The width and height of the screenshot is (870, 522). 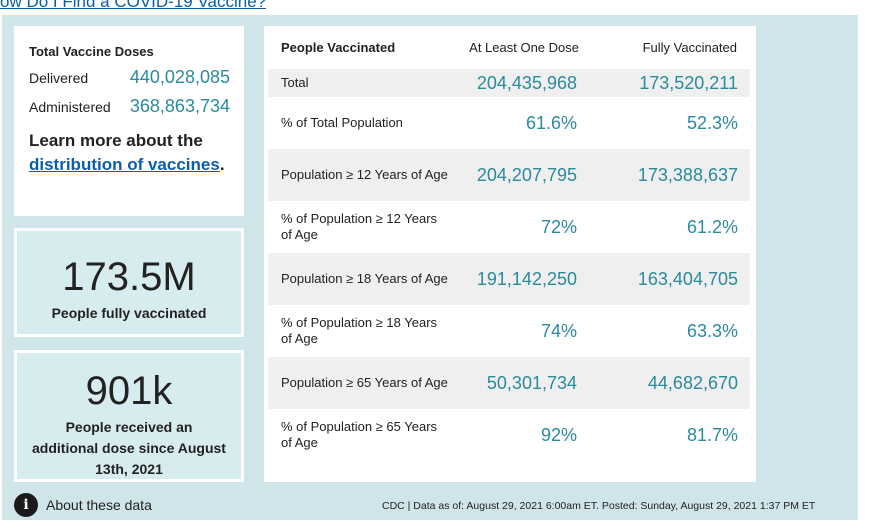 What do you see at coordinates (222, 164) in the screenshot?
I see `learn-more-suffix: .` at bounding box center [222, 164].